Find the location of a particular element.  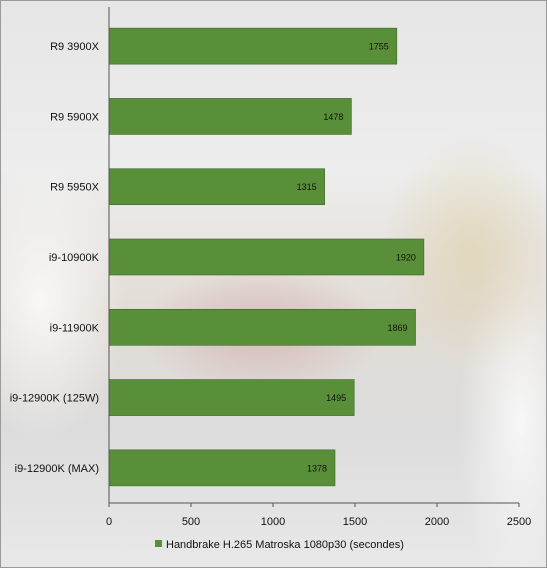

bar-r9-5950x is located at coordinates (216, 187).